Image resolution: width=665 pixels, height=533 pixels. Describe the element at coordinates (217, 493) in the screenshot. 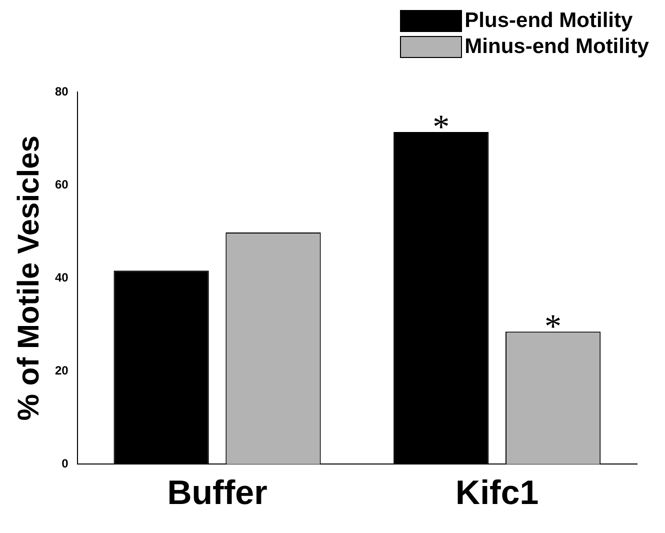

I see `x-tick-label: Buffer` at that location.